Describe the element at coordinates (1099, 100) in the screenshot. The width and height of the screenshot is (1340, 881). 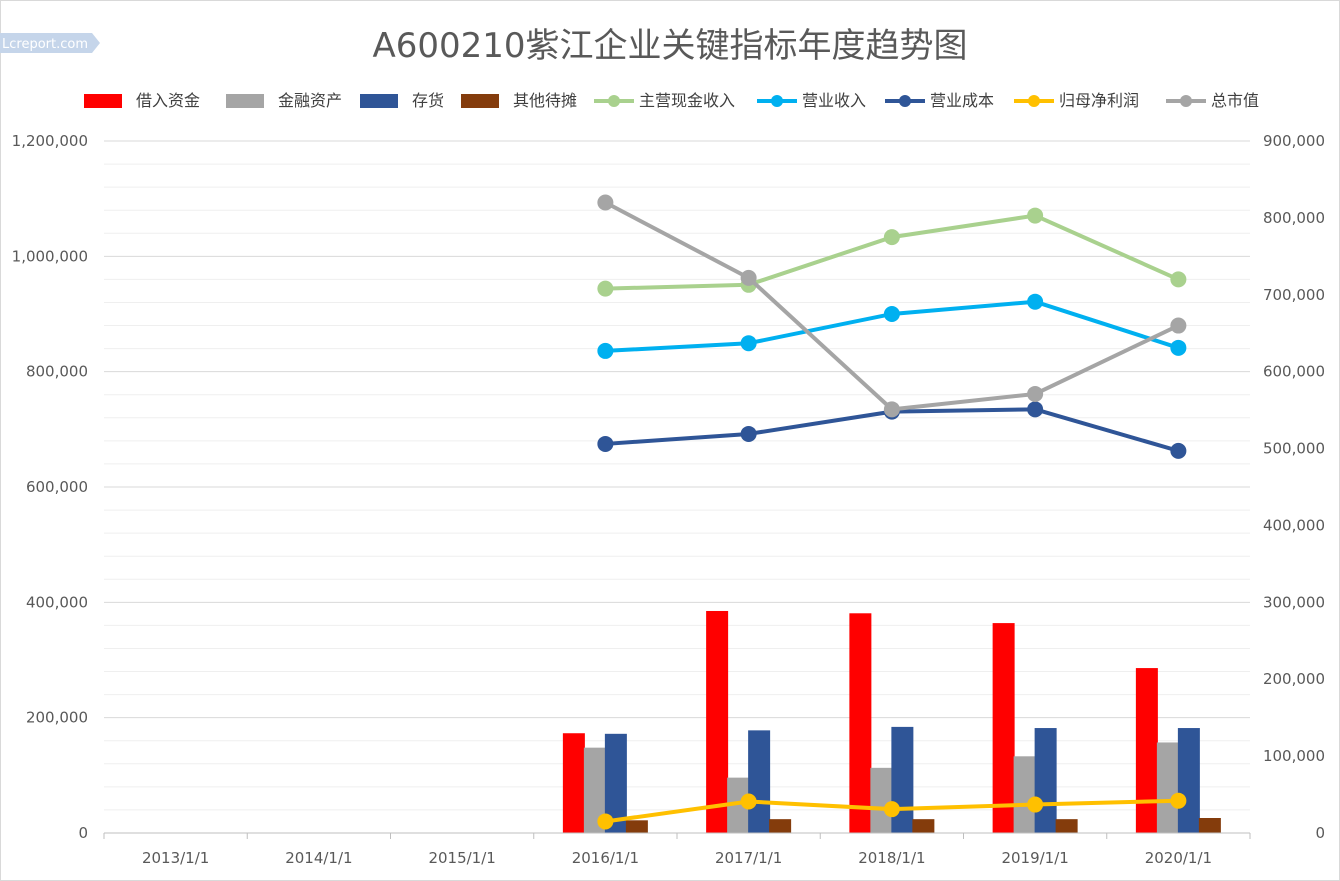
I see `legend-label: 归母净利润` at that location.